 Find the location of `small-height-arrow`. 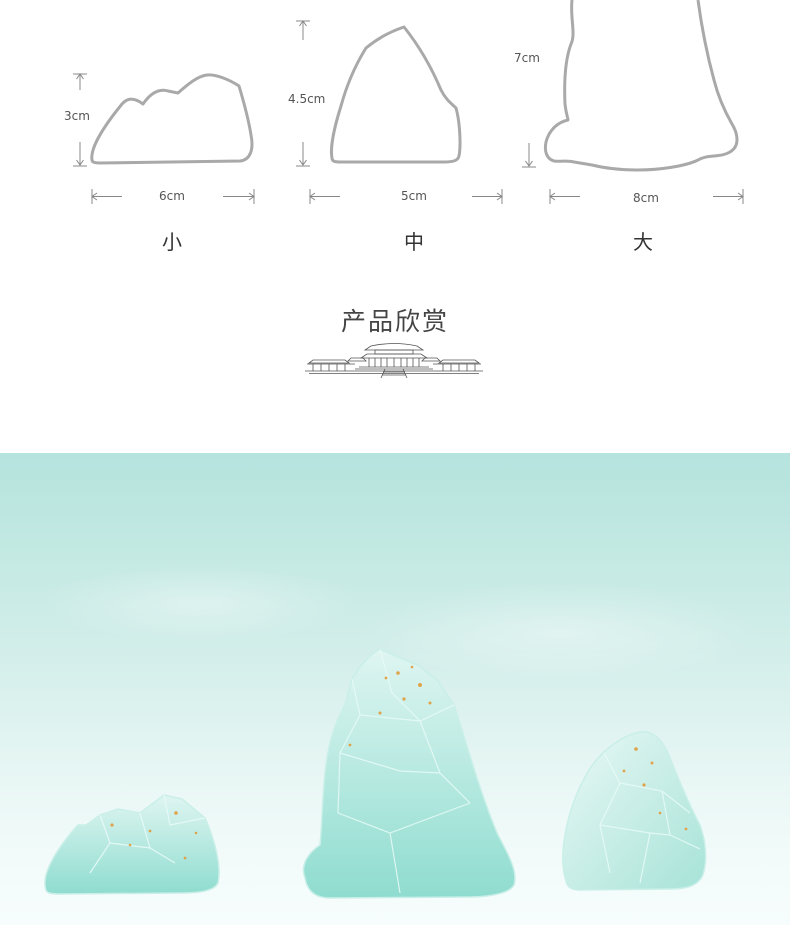

small-height-arrow is located at coordinates (80, 120).